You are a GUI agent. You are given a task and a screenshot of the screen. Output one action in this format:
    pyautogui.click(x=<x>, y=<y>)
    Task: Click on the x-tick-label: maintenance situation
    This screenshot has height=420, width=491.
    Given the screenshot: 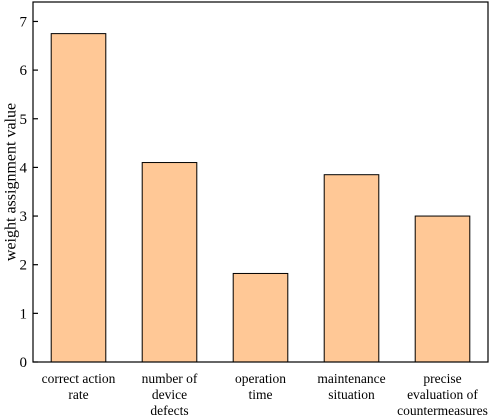 What is the action you would take?
    pyautogui.click(x=351, y=386)
    